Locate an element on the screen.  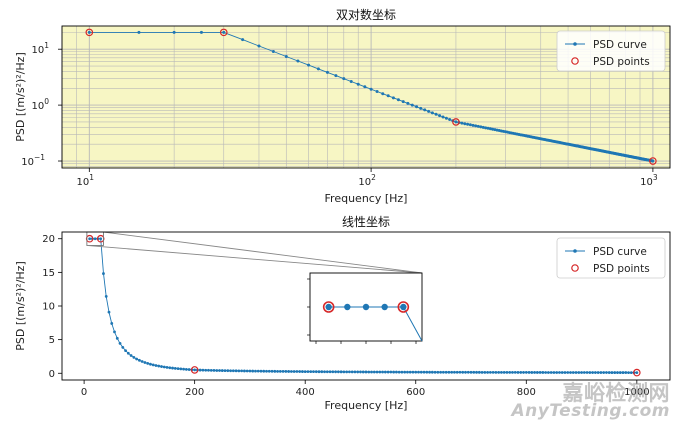
legend-box is located at coordinates (611, 51).